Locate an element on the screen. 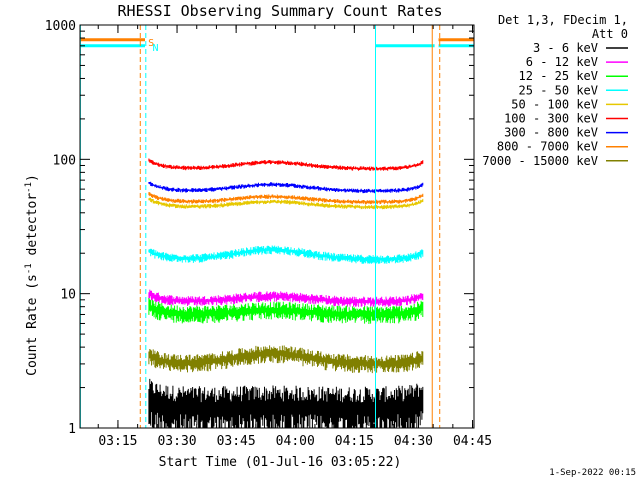 The height and width of the screenshot is (480, 640). legend-label-7: 300 - 800 keV is located at coordinates (551, 133).